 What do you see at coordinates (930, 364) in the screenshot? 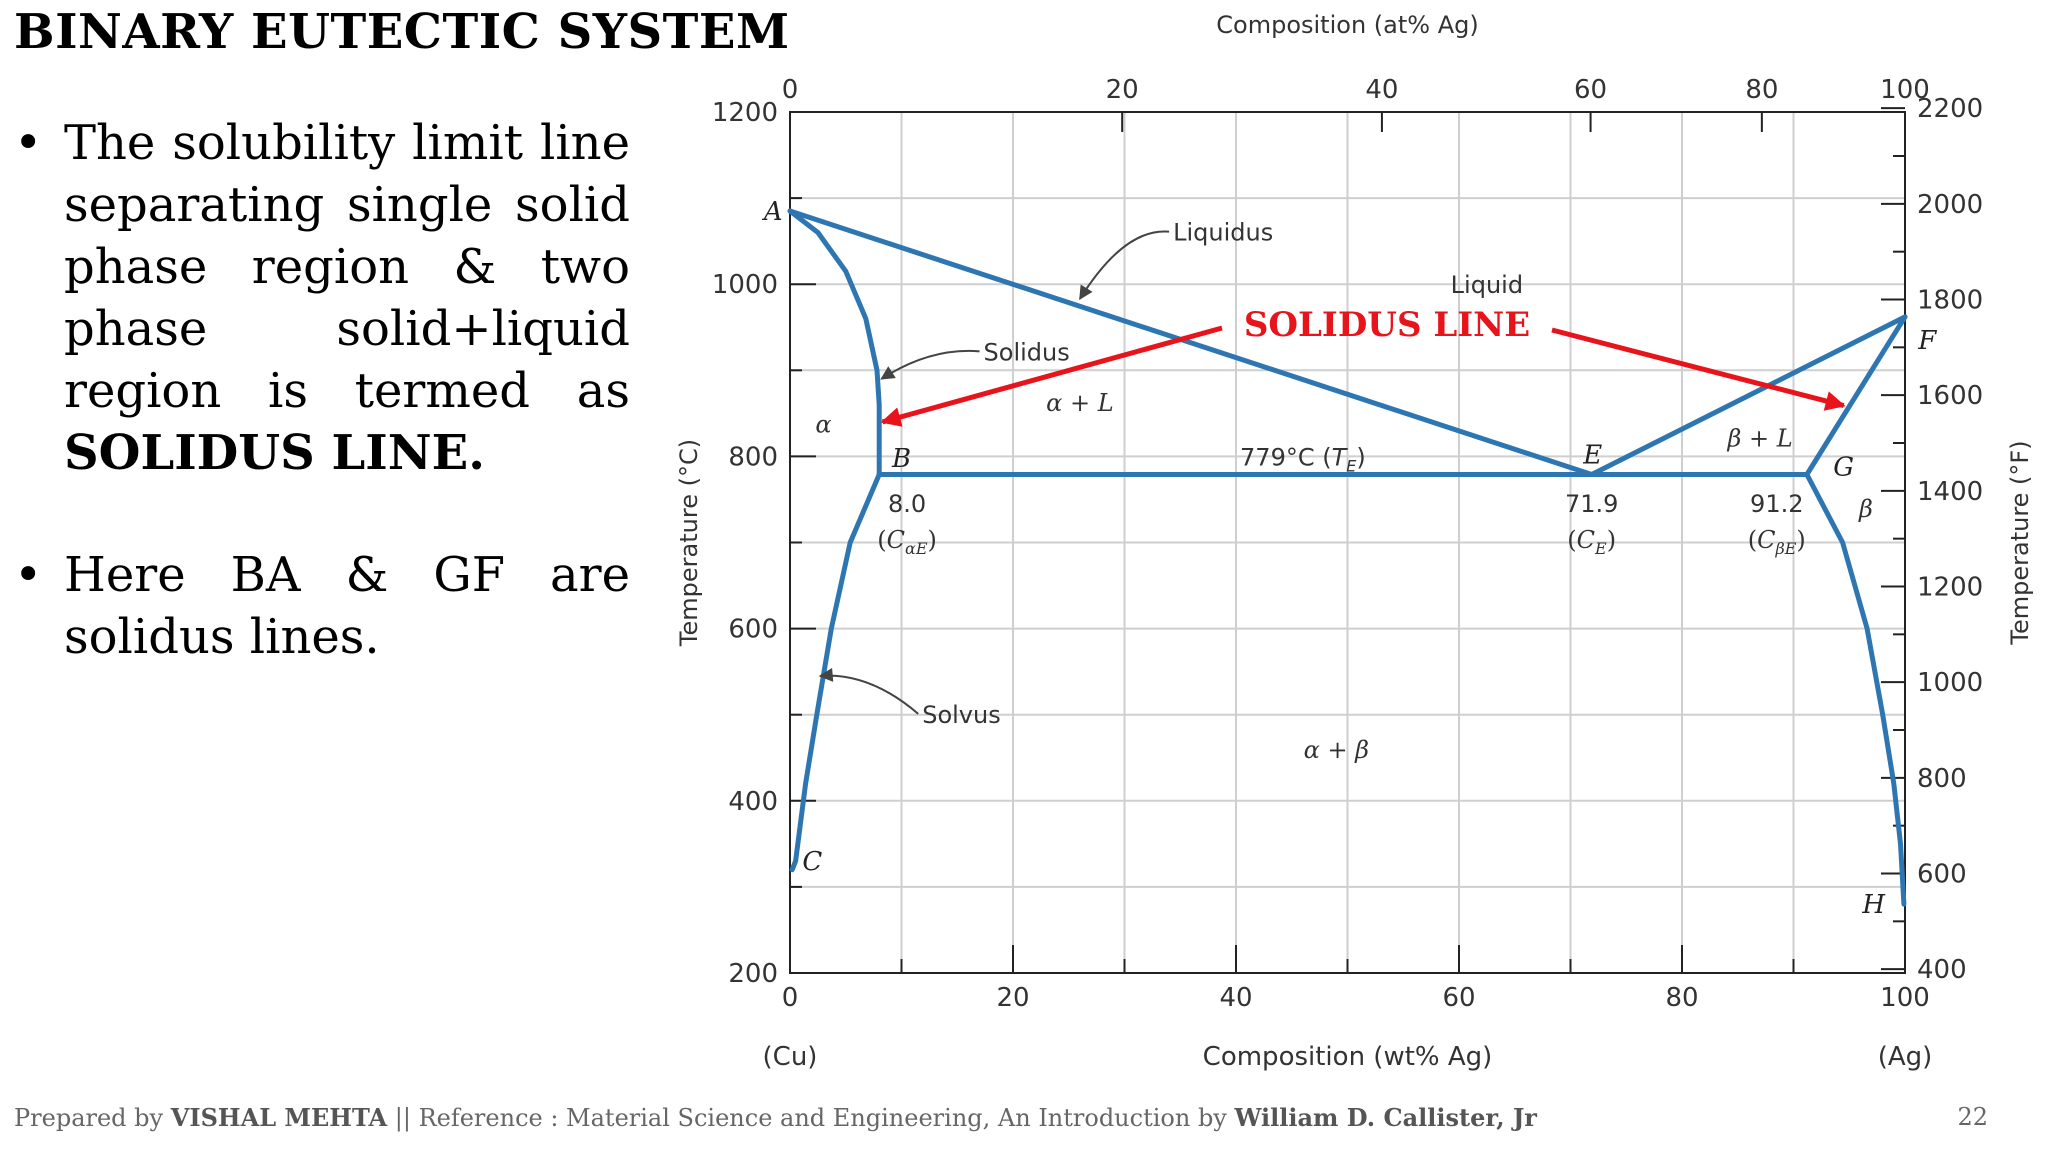
I see `annotation-leader-solidus` at bounding box center [930, 364].